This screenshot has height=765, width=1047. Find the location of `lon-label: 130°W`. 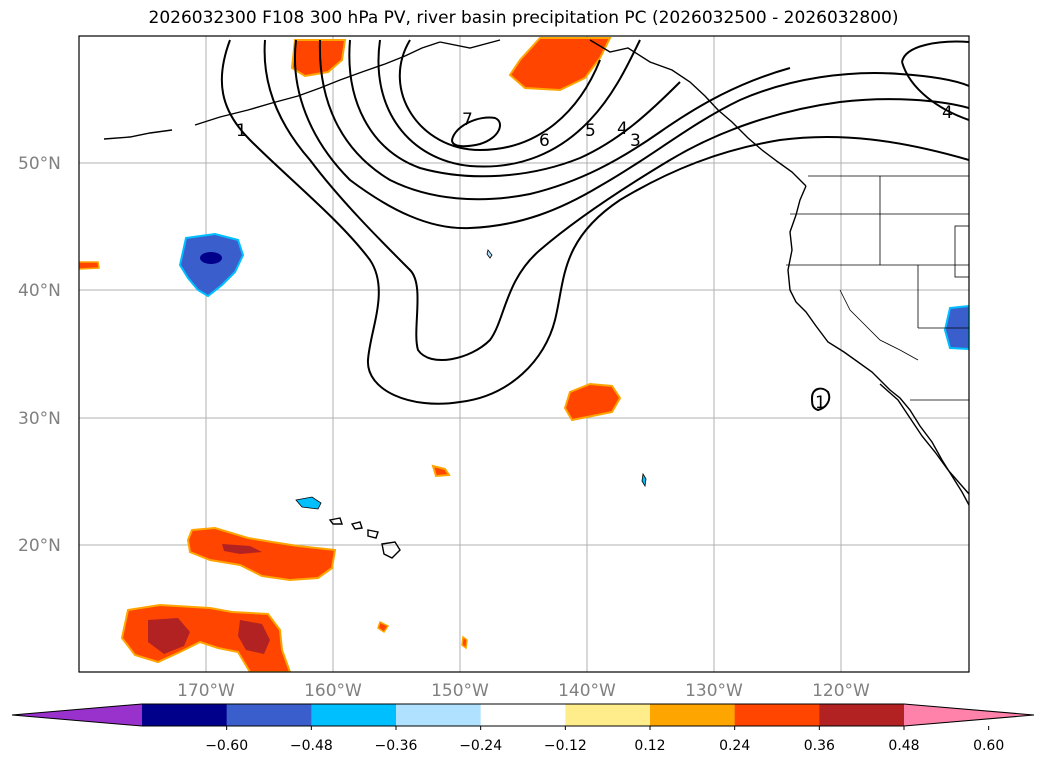

lon-label: 130°W is located at coordinates (714, 691).